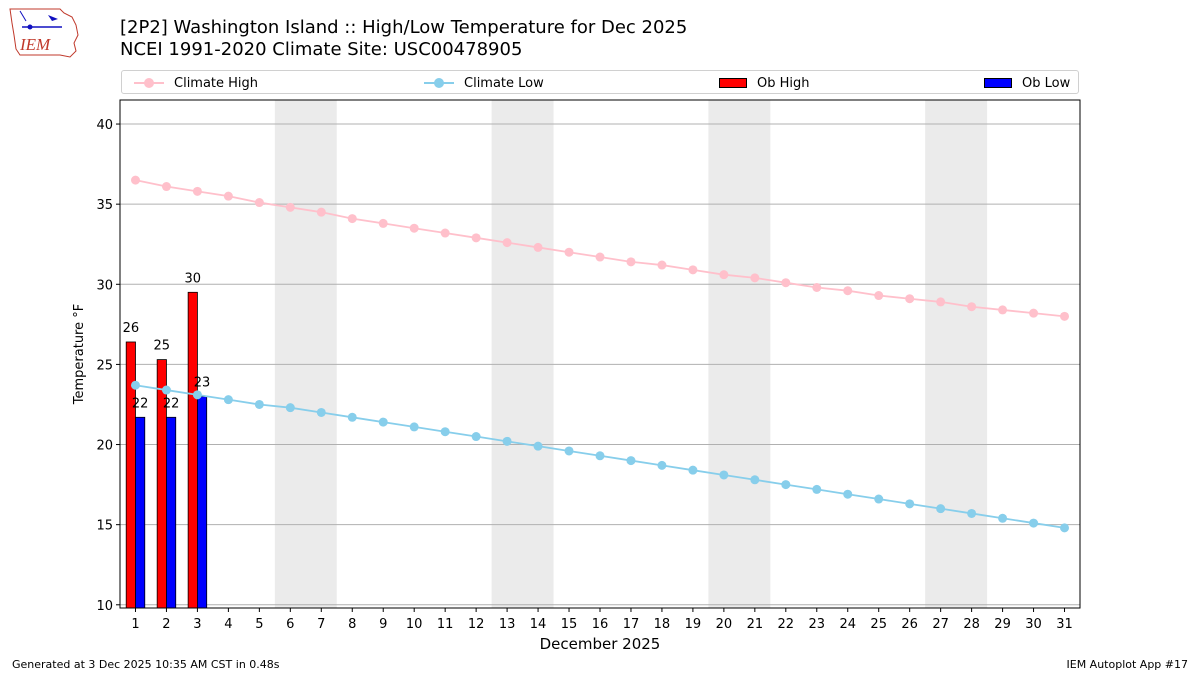 Image resolution: width=1200 pixels, height=675 pixels. I want to click on x-tick-label: 27, so click(940, 624).